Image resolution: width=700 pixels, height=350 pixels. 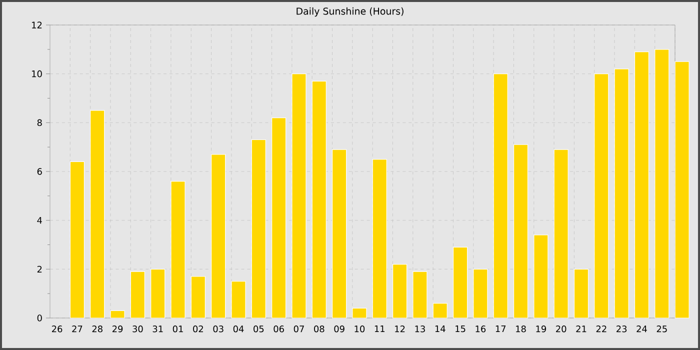 What do you see at coordinates (259, 329) in the screenshot?
I see `x-tick-label: 05` at bounding box center [259, 329].